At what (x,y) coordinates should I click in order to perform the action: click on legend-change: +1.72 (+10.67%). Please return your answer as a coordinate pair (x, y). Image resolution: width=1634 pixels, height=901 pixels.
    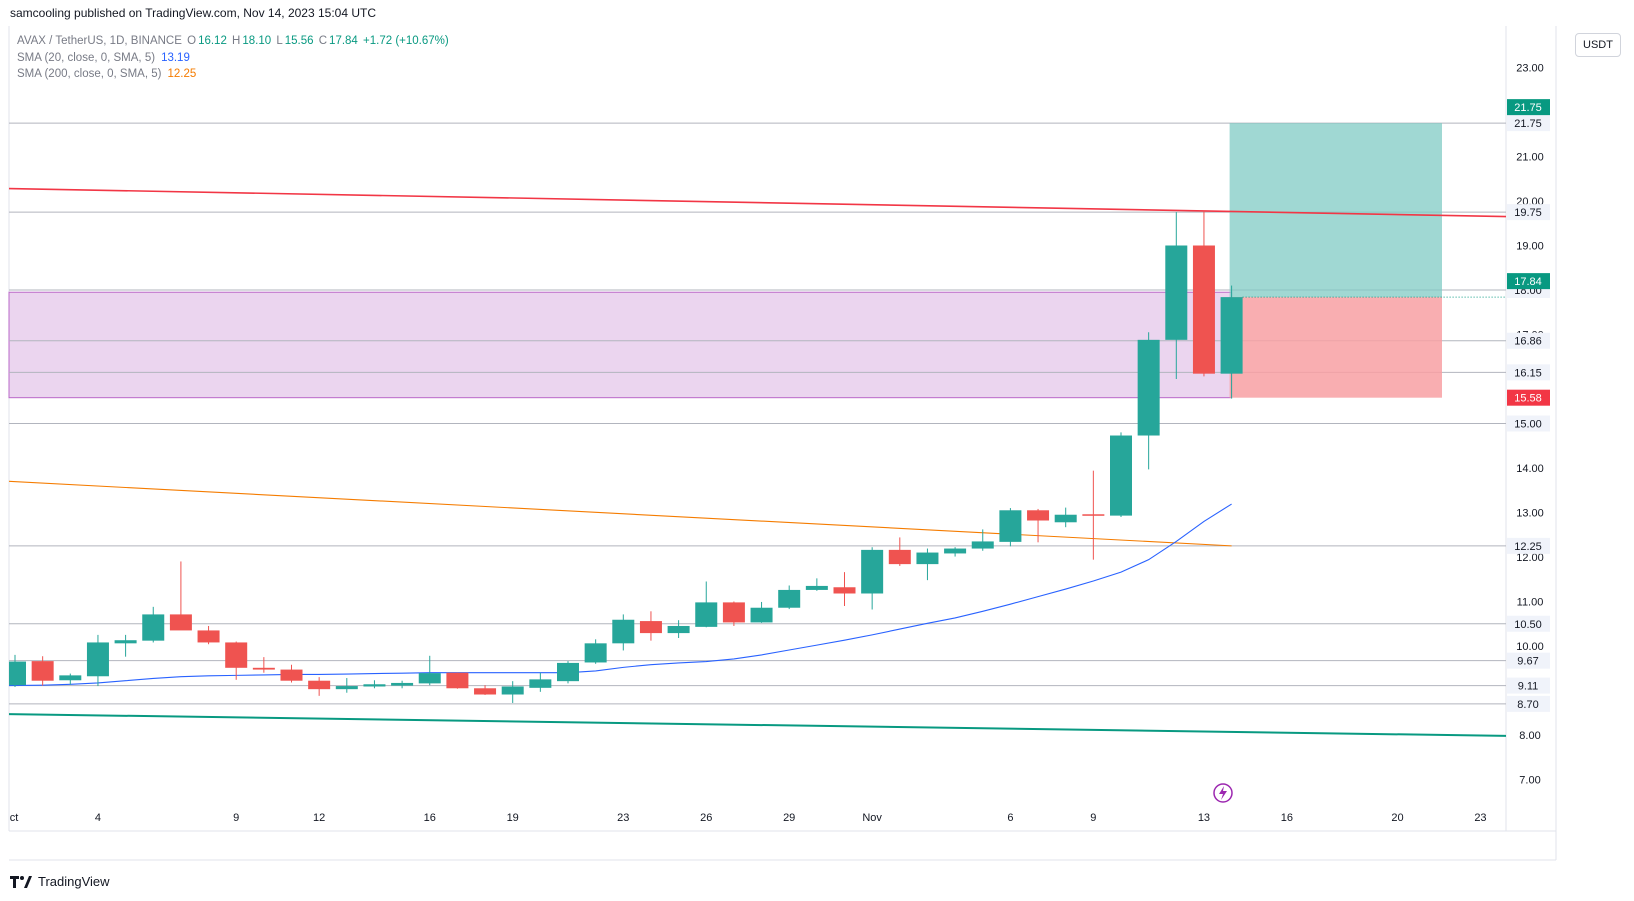
    Looking at the image, I should click on (406, 41).